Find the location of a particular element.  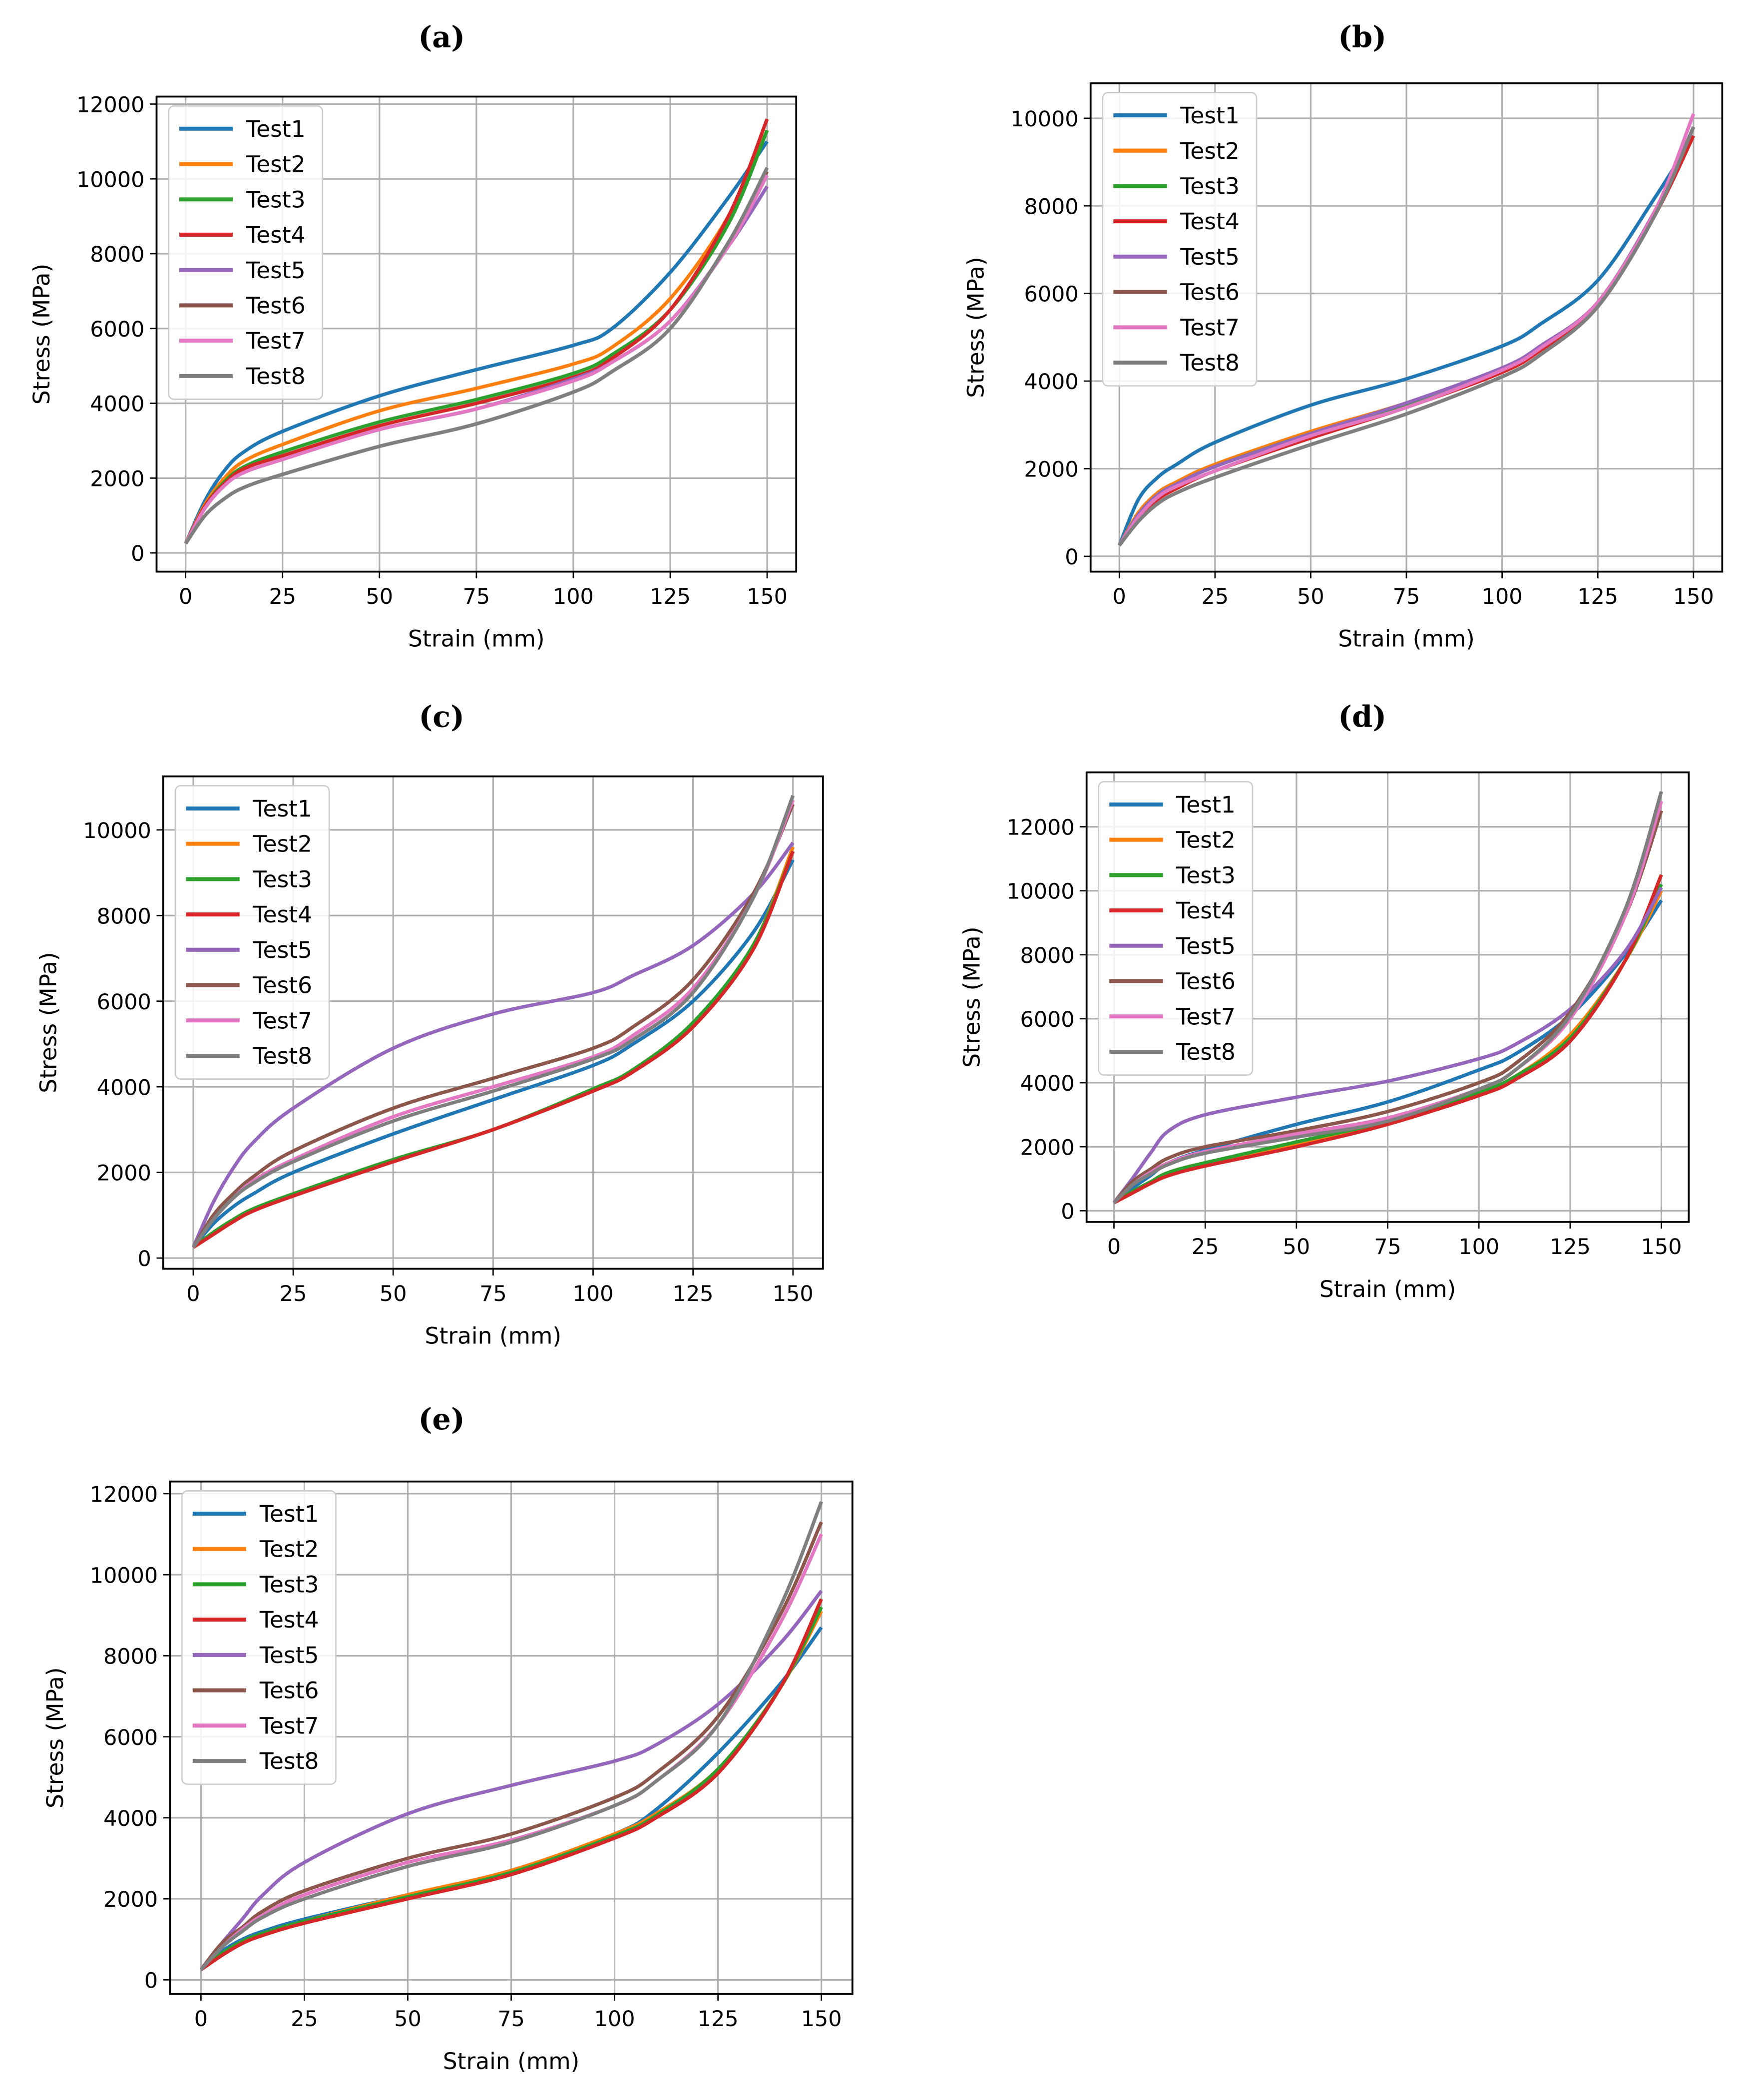

y-tick-label: 12000 is located at coordinates (110, 104).